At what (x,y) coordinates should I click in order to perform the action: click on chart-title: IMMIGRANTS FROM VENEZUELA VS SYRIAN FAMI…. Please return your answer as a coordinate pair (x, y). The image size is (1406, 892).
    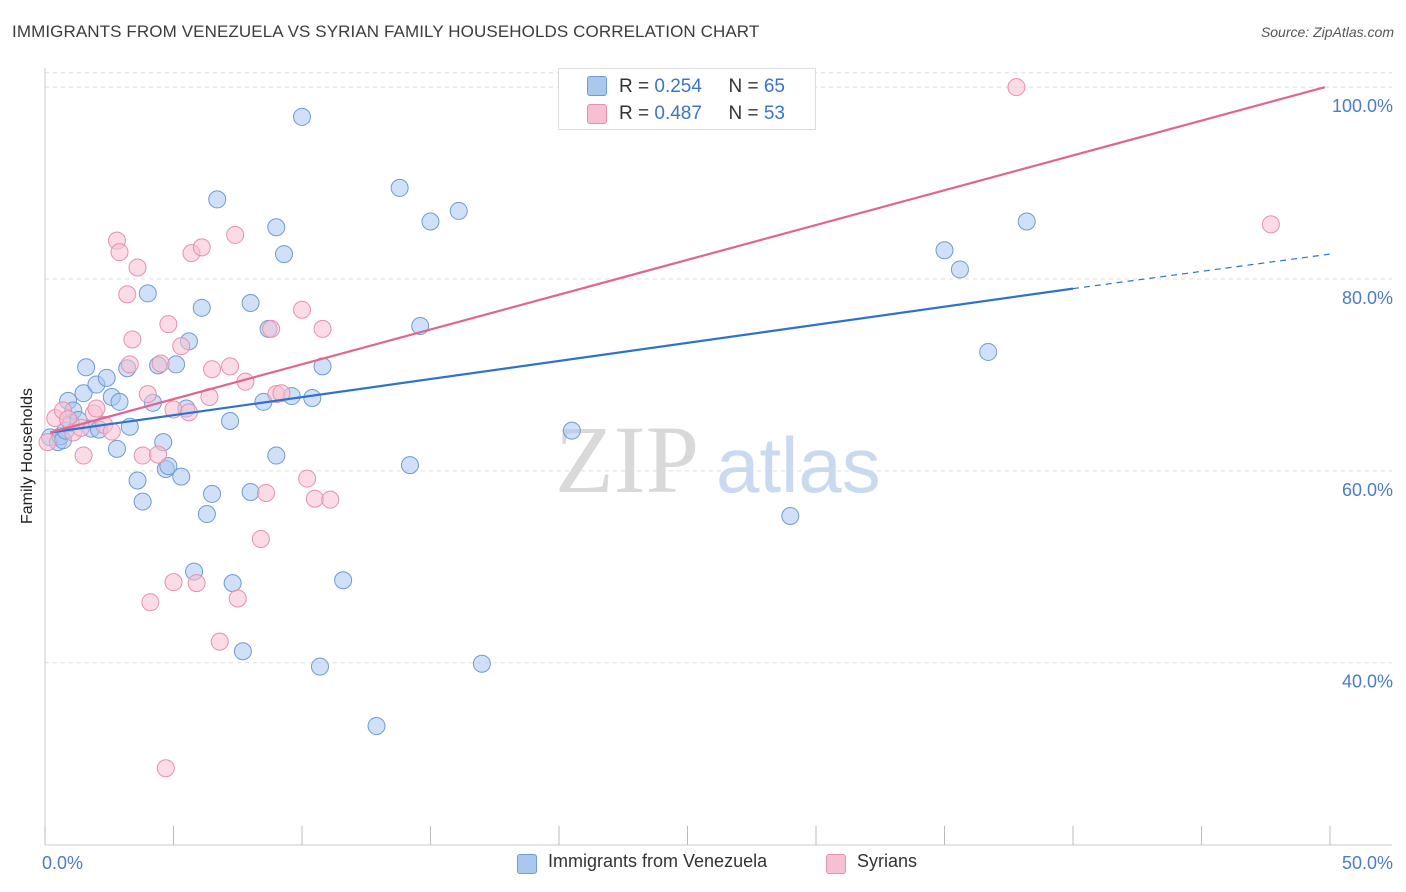
    Looking at the image, I should click on (386, 31).